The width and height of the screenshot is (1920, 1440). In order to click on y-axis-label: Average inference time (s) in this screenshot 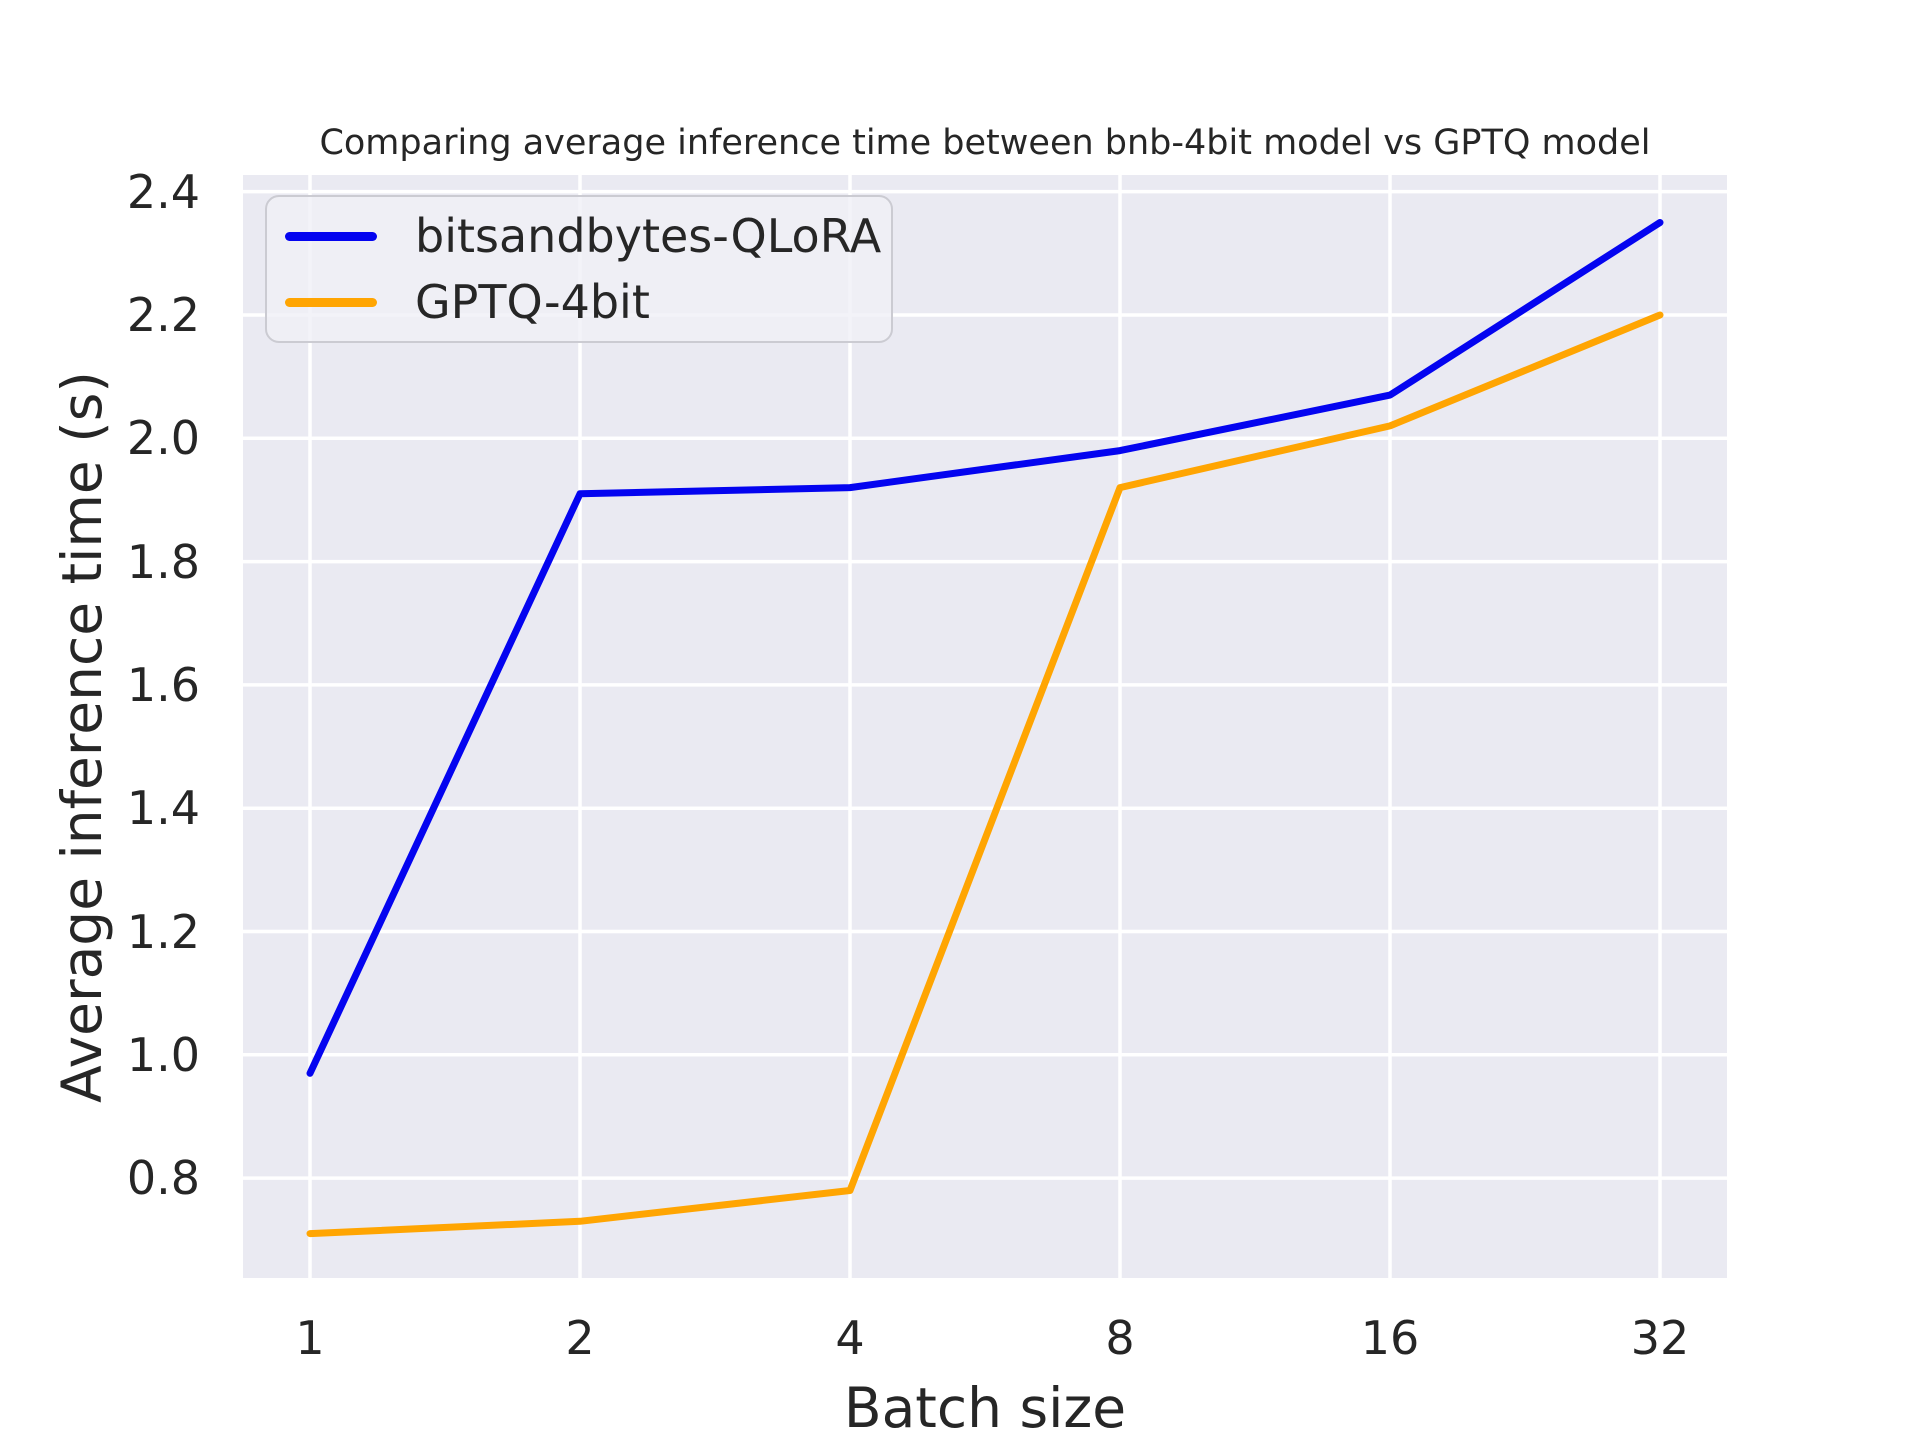, I will do `click(82, 737)`.